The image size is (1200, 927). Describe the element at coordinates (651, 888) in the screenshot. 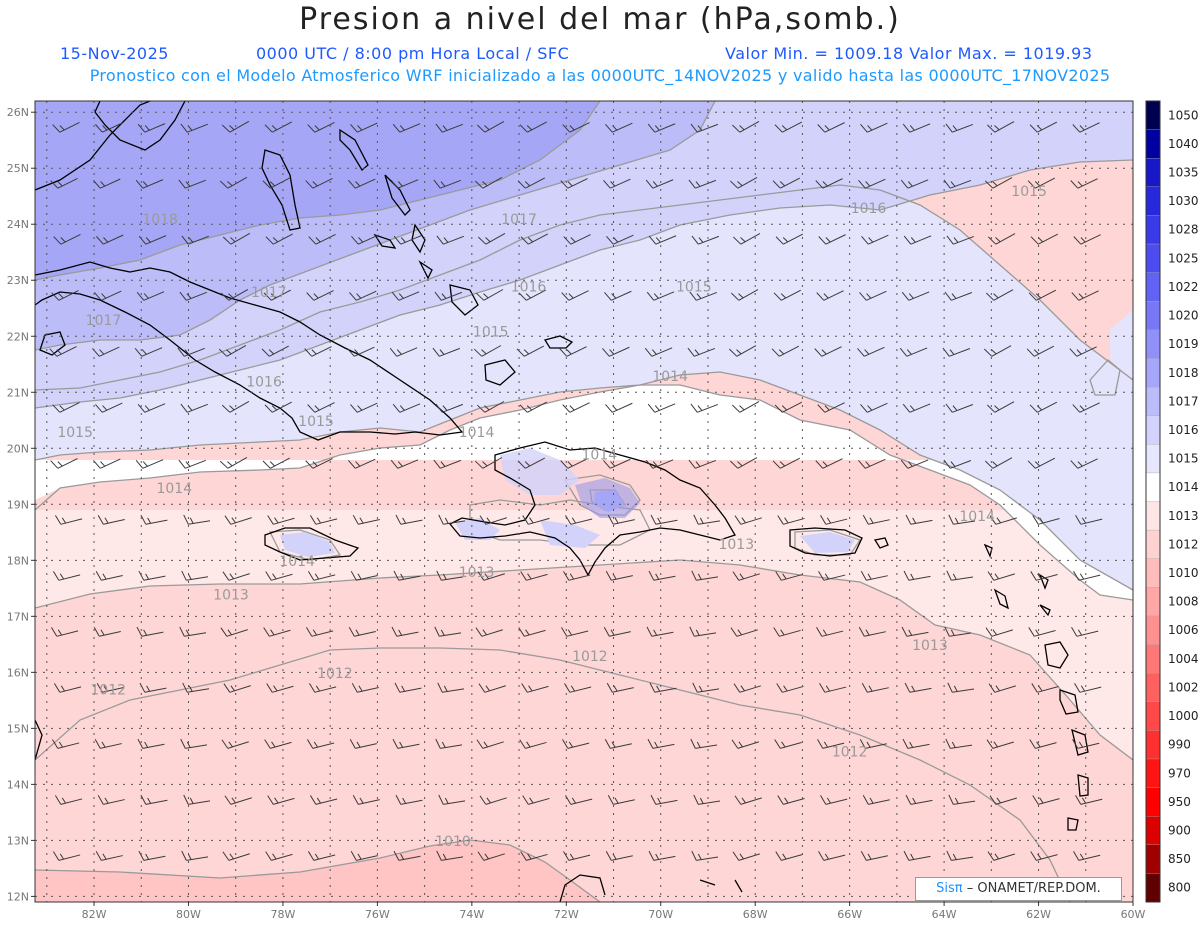

I see `venezuela-coast` at that location.